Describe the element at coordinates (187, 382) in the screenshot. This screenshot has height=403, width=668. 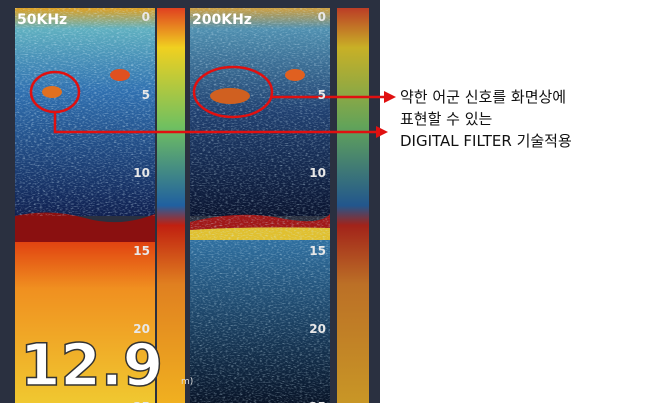
I see `unit-fragment: m)` at that location.